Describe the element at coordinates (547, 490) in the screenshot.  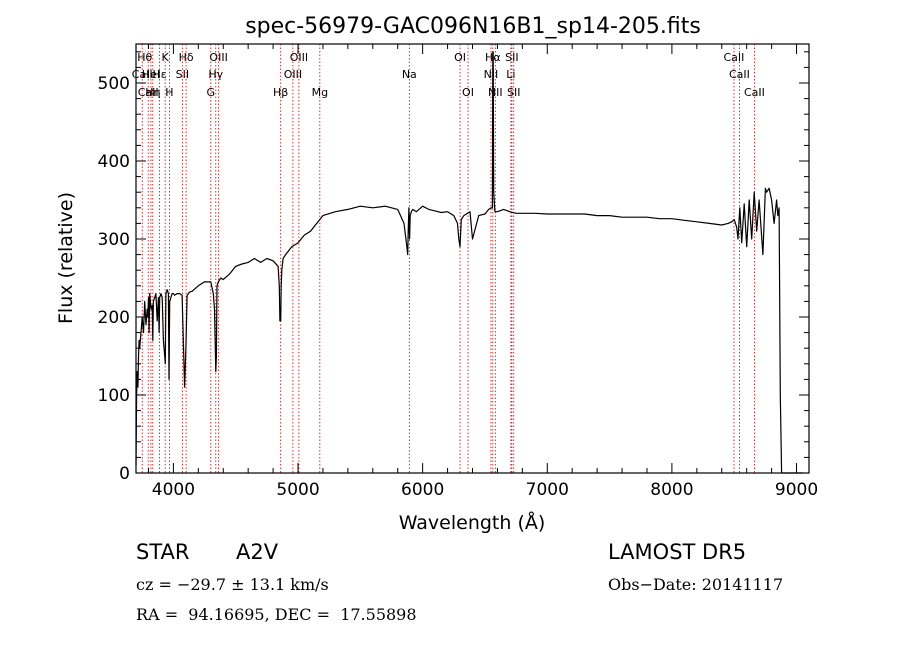
I see `x-tick-label: 7000` at that location.